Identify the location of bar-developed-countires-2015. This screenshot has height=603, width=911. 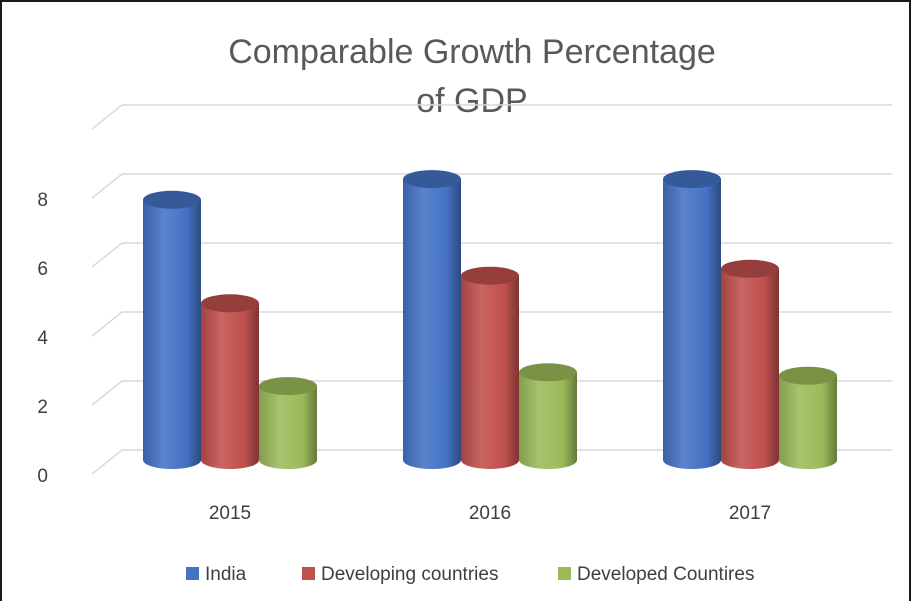
(288, 423).